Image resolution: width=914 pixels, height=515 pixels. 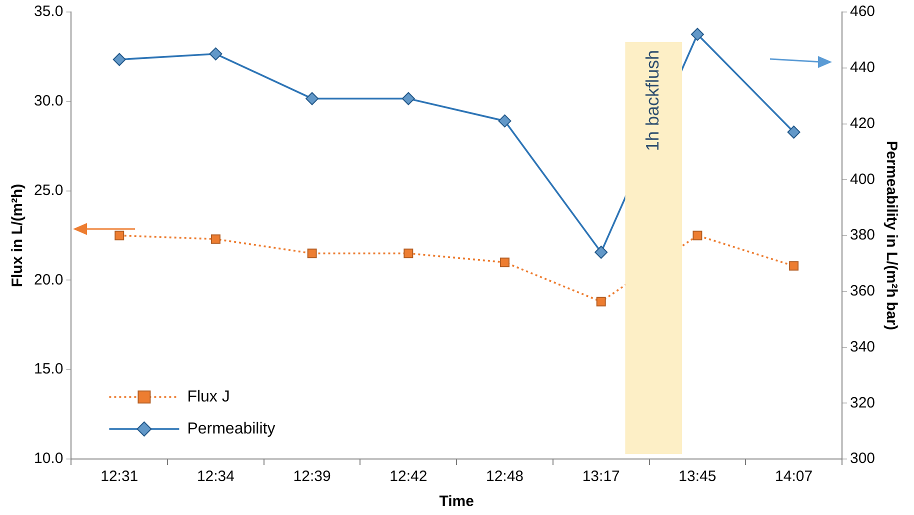 What do you see at coordinates (794, 477) in the screenshot?
I see `x-tick-label: 14:07` at bounding box center [794, 477].